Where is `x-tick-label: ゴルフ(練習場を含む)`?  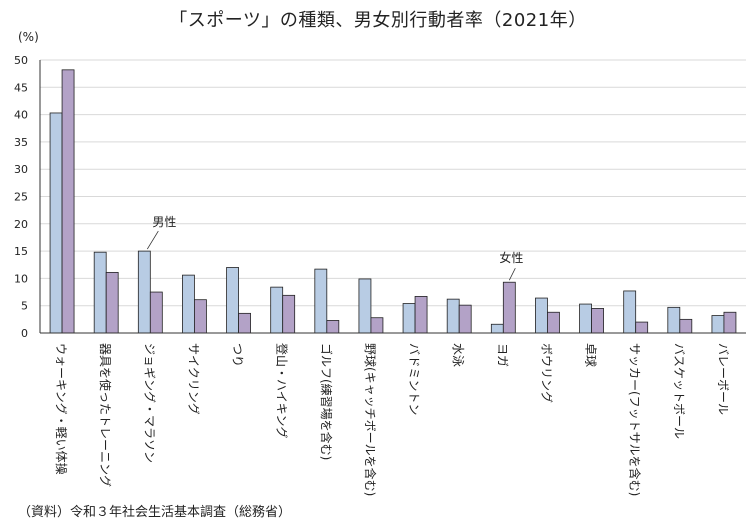
x-tick-label: ゴルフ(練習場を含む) is located at coordinates (326, 401).